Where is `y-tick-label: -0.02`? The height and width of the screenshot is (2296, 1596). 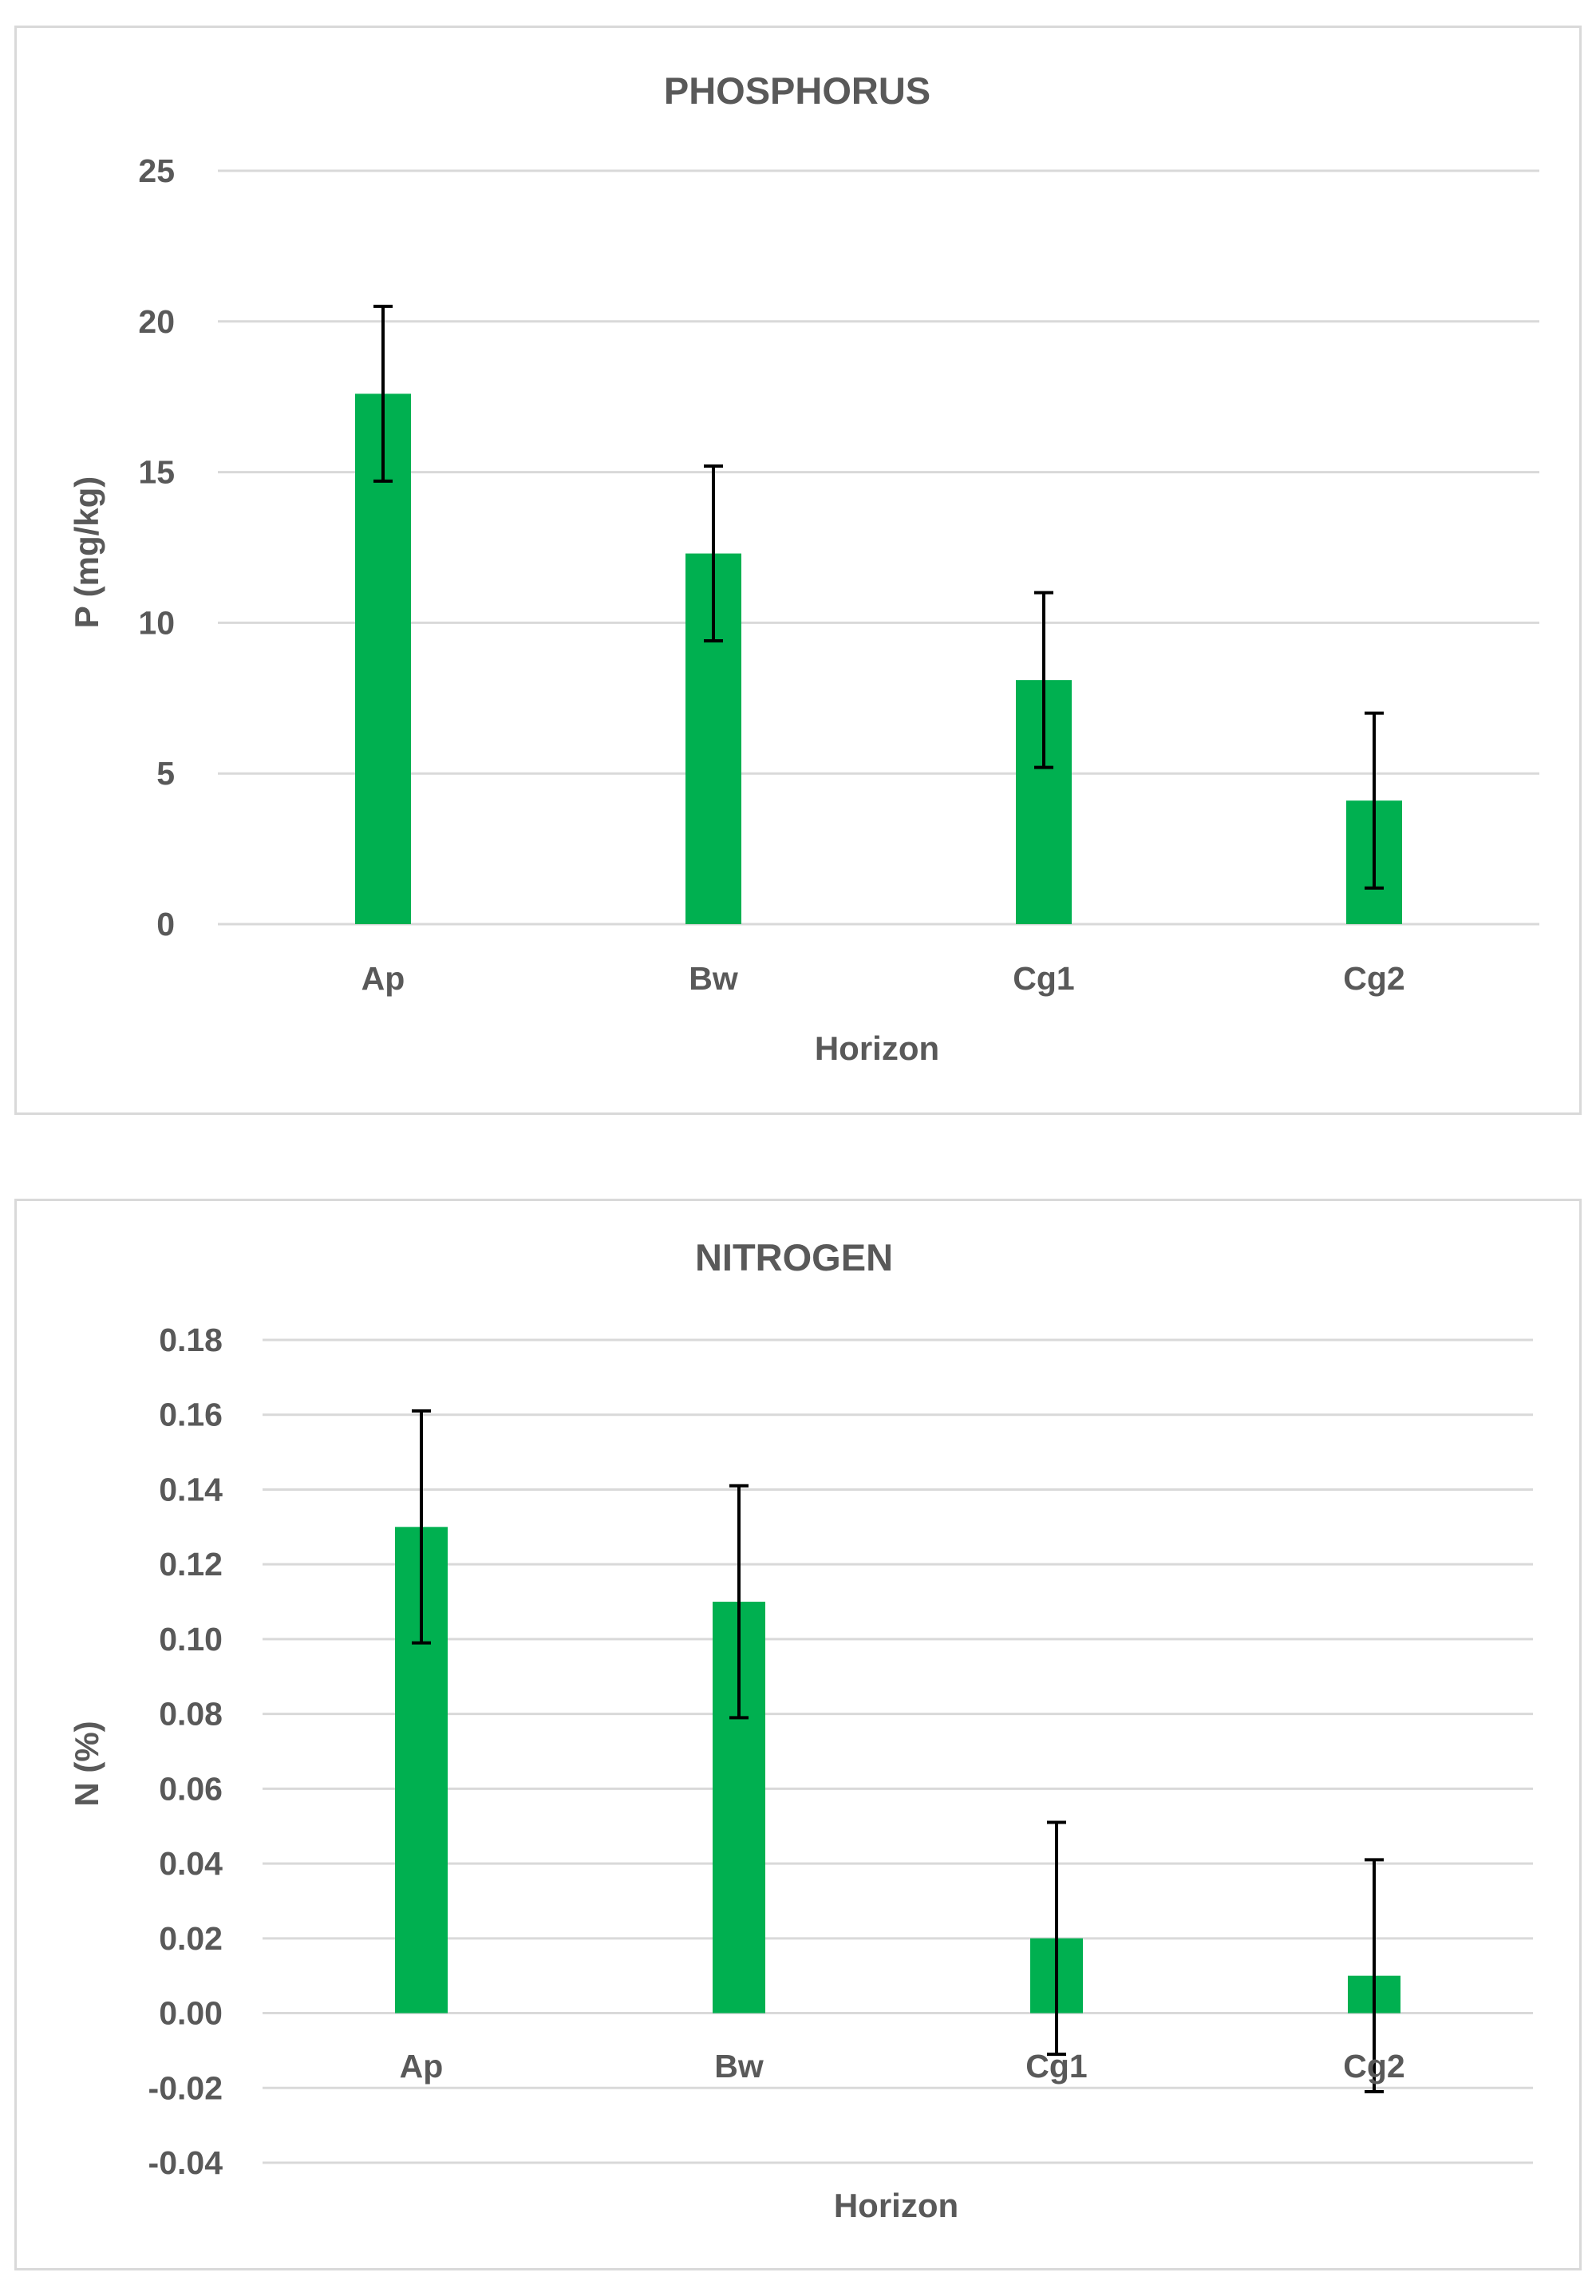 y-tick-label: -0.02 is located at coordinates (185, 2087).